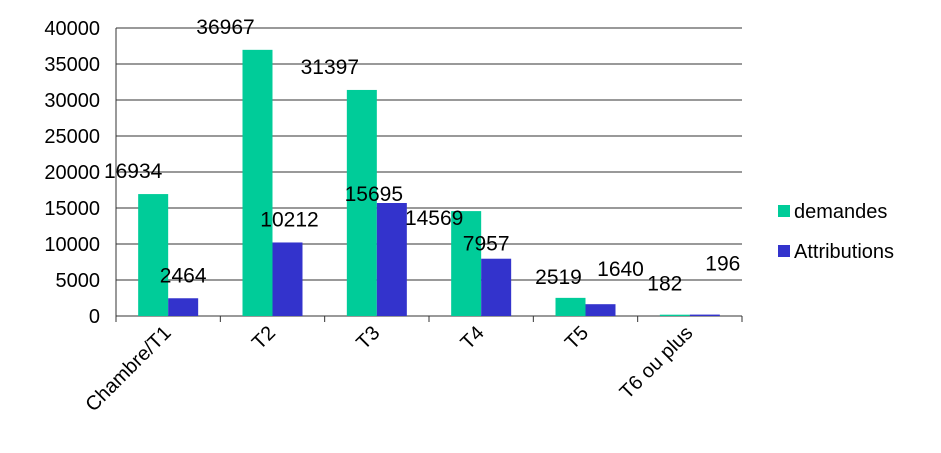 Image resolution: width=941 pixels, height=453 pixels. I want to click on data-label: 10212, so click(289, 219).